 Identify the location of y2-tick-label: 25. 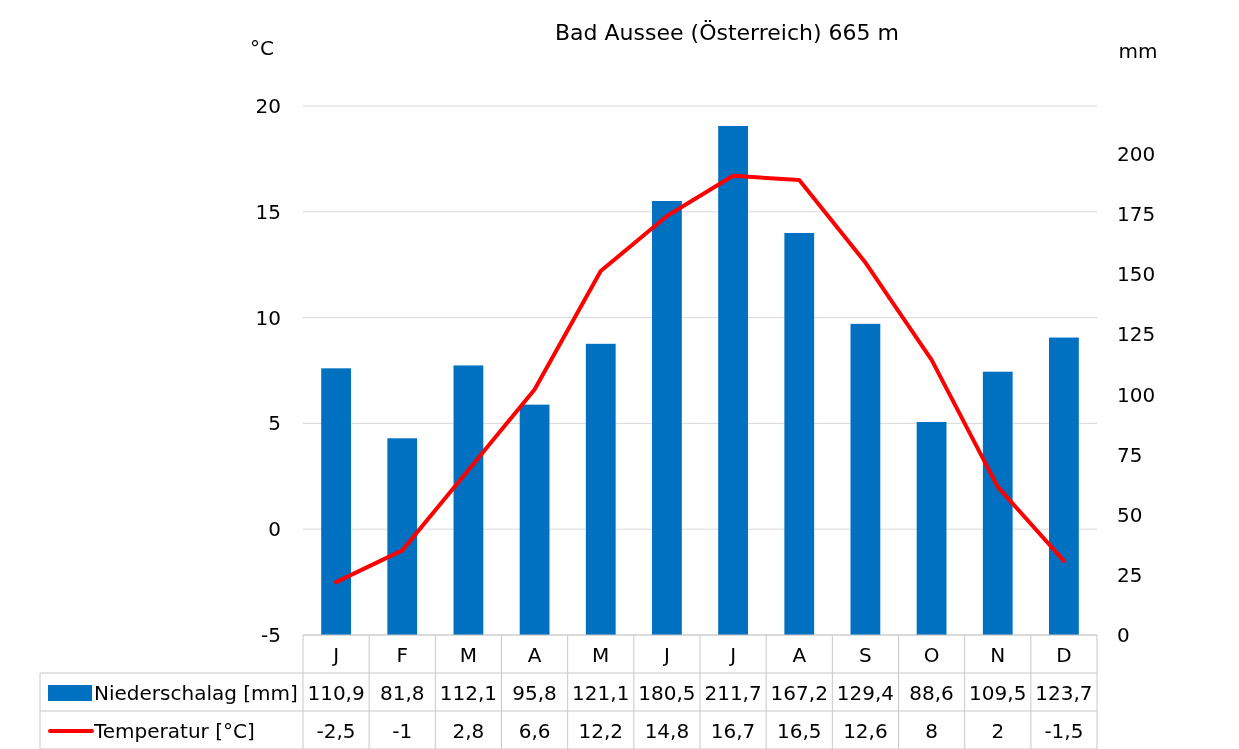
(1130, 574).